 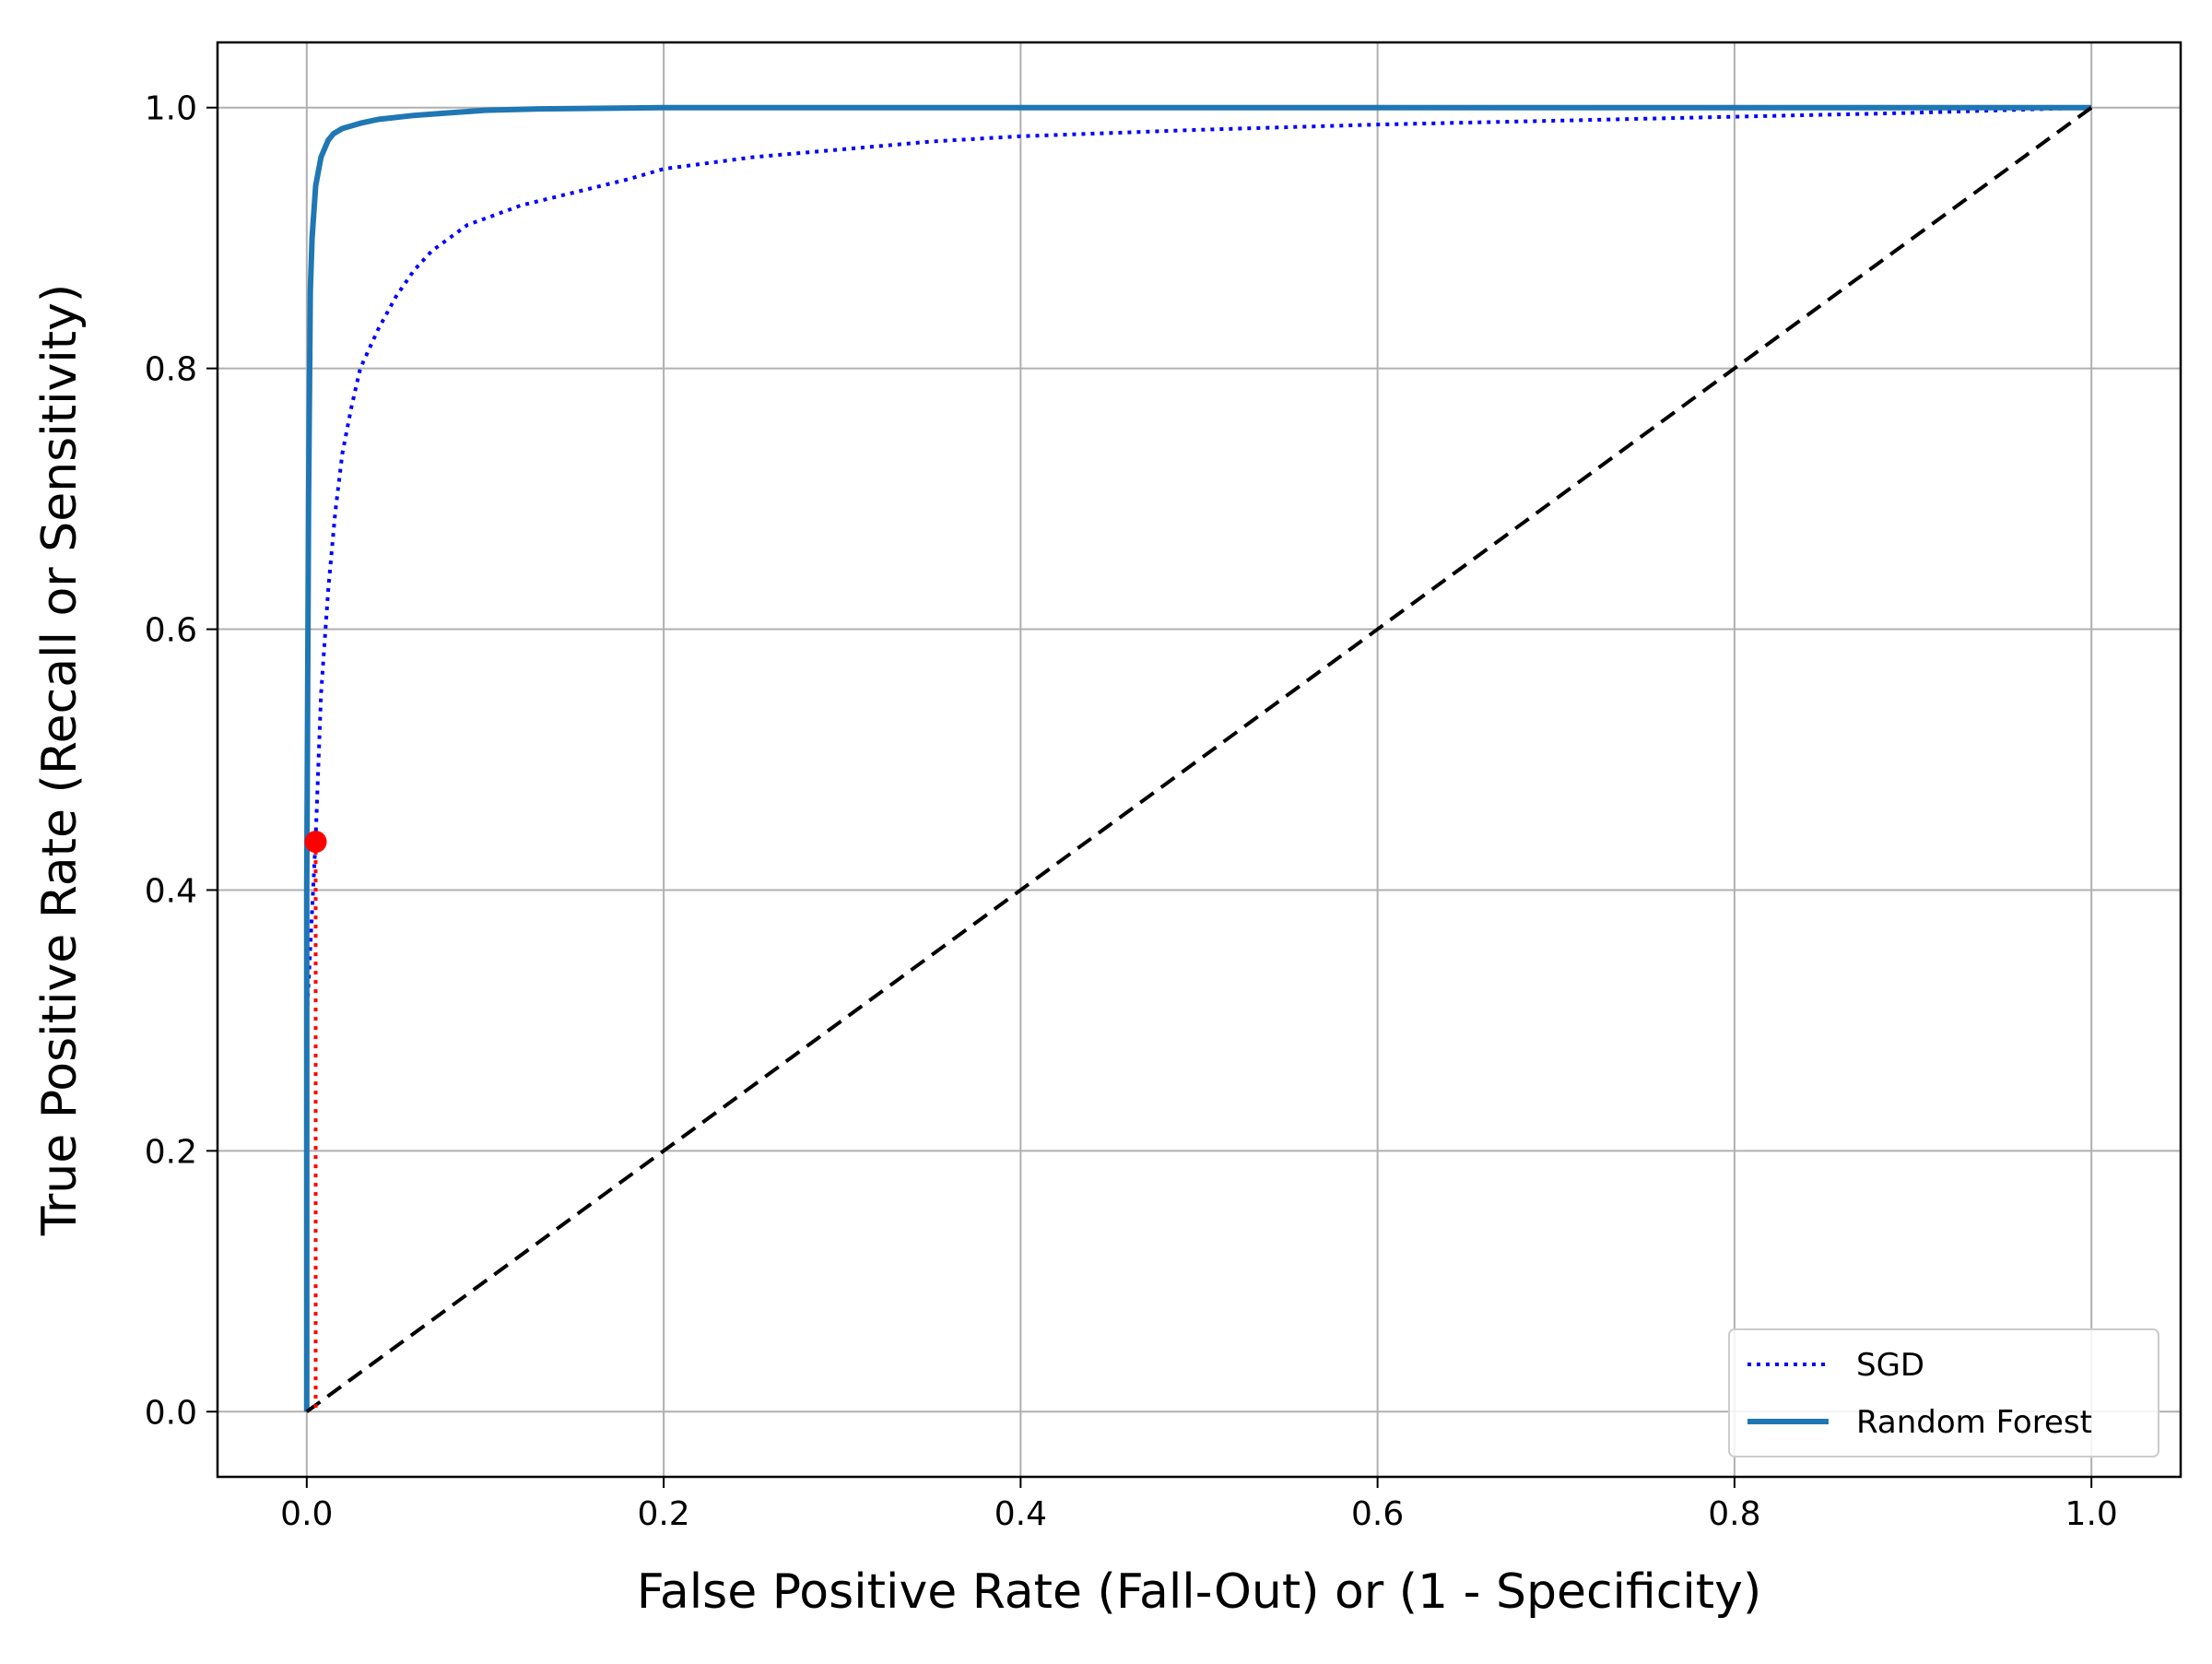 I want to click on x-tick-label: 0.8, so click(x=1734, y=1514).